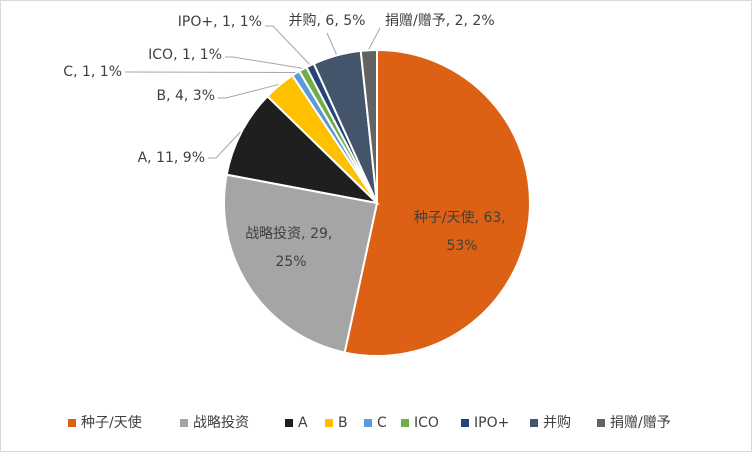 The width and height of the screenshot is (752, 452). What do you see at coordinates (291, 248) in the screenshot?
I see `data-label: 战略投资, 29, 25%` at bounding box center [291, 248].